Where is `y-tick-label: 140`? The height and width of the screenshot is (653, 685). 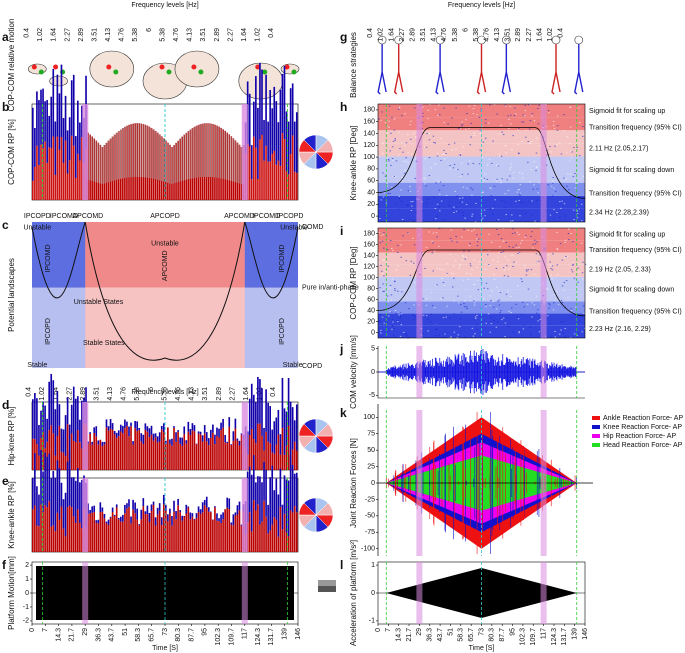
y-tick-label: 140 is located at coordinates (369, 255).